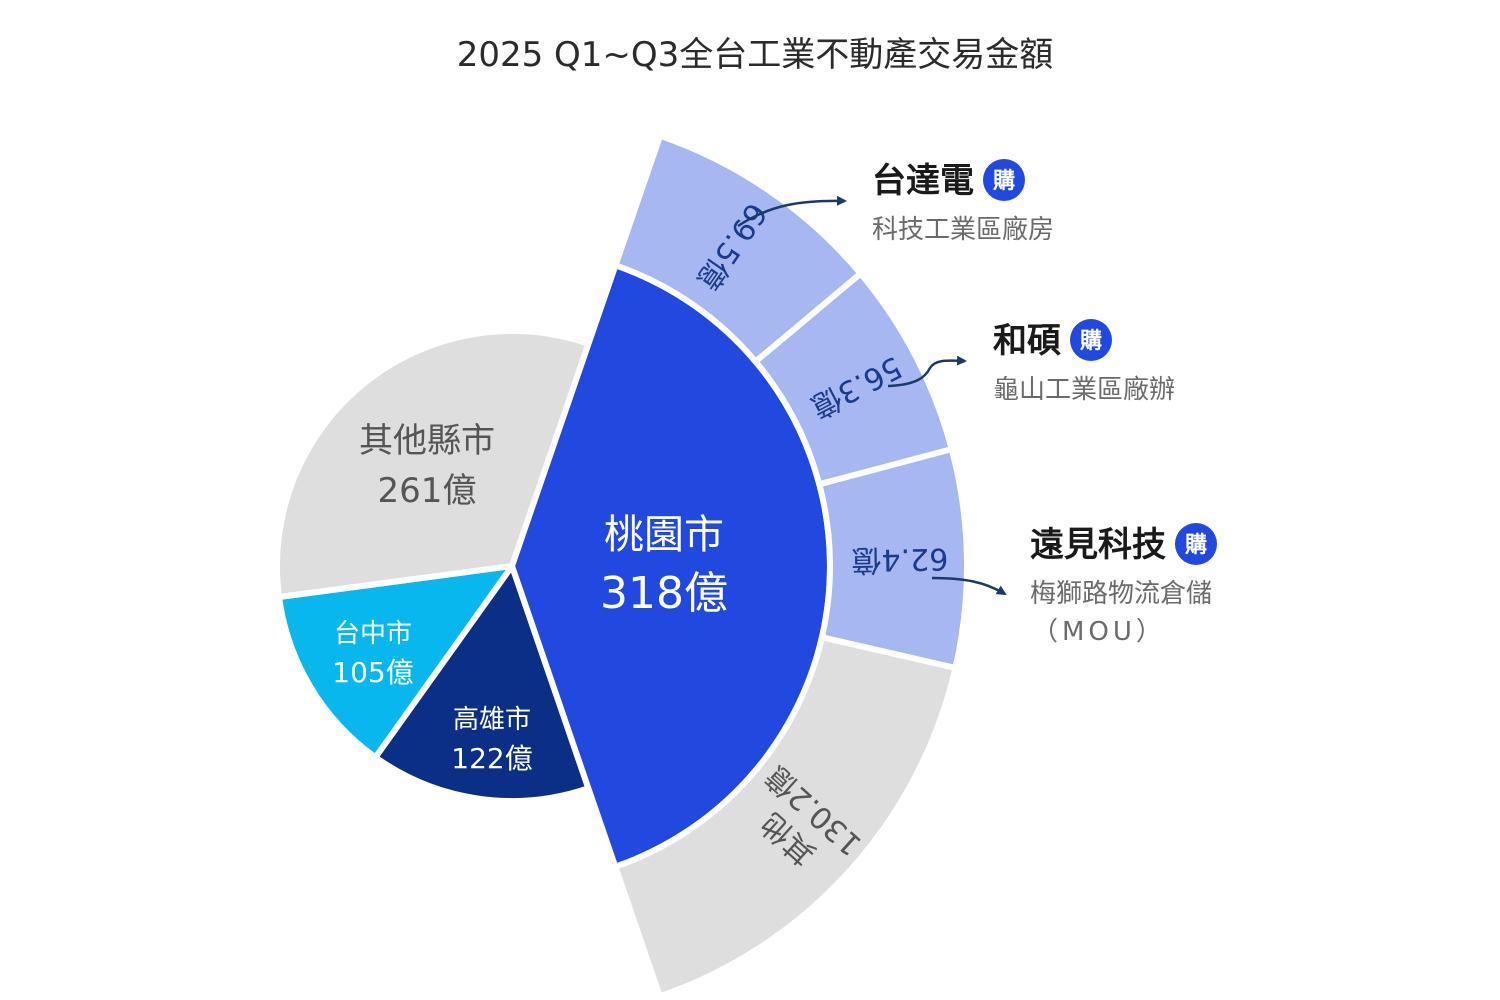 This screenshot has height=1000, width=1500. What do you see at coordinates (1098, 545) in the screenshot?
I see `company-name: 遠見科技` at bounding box center [1098, 545].